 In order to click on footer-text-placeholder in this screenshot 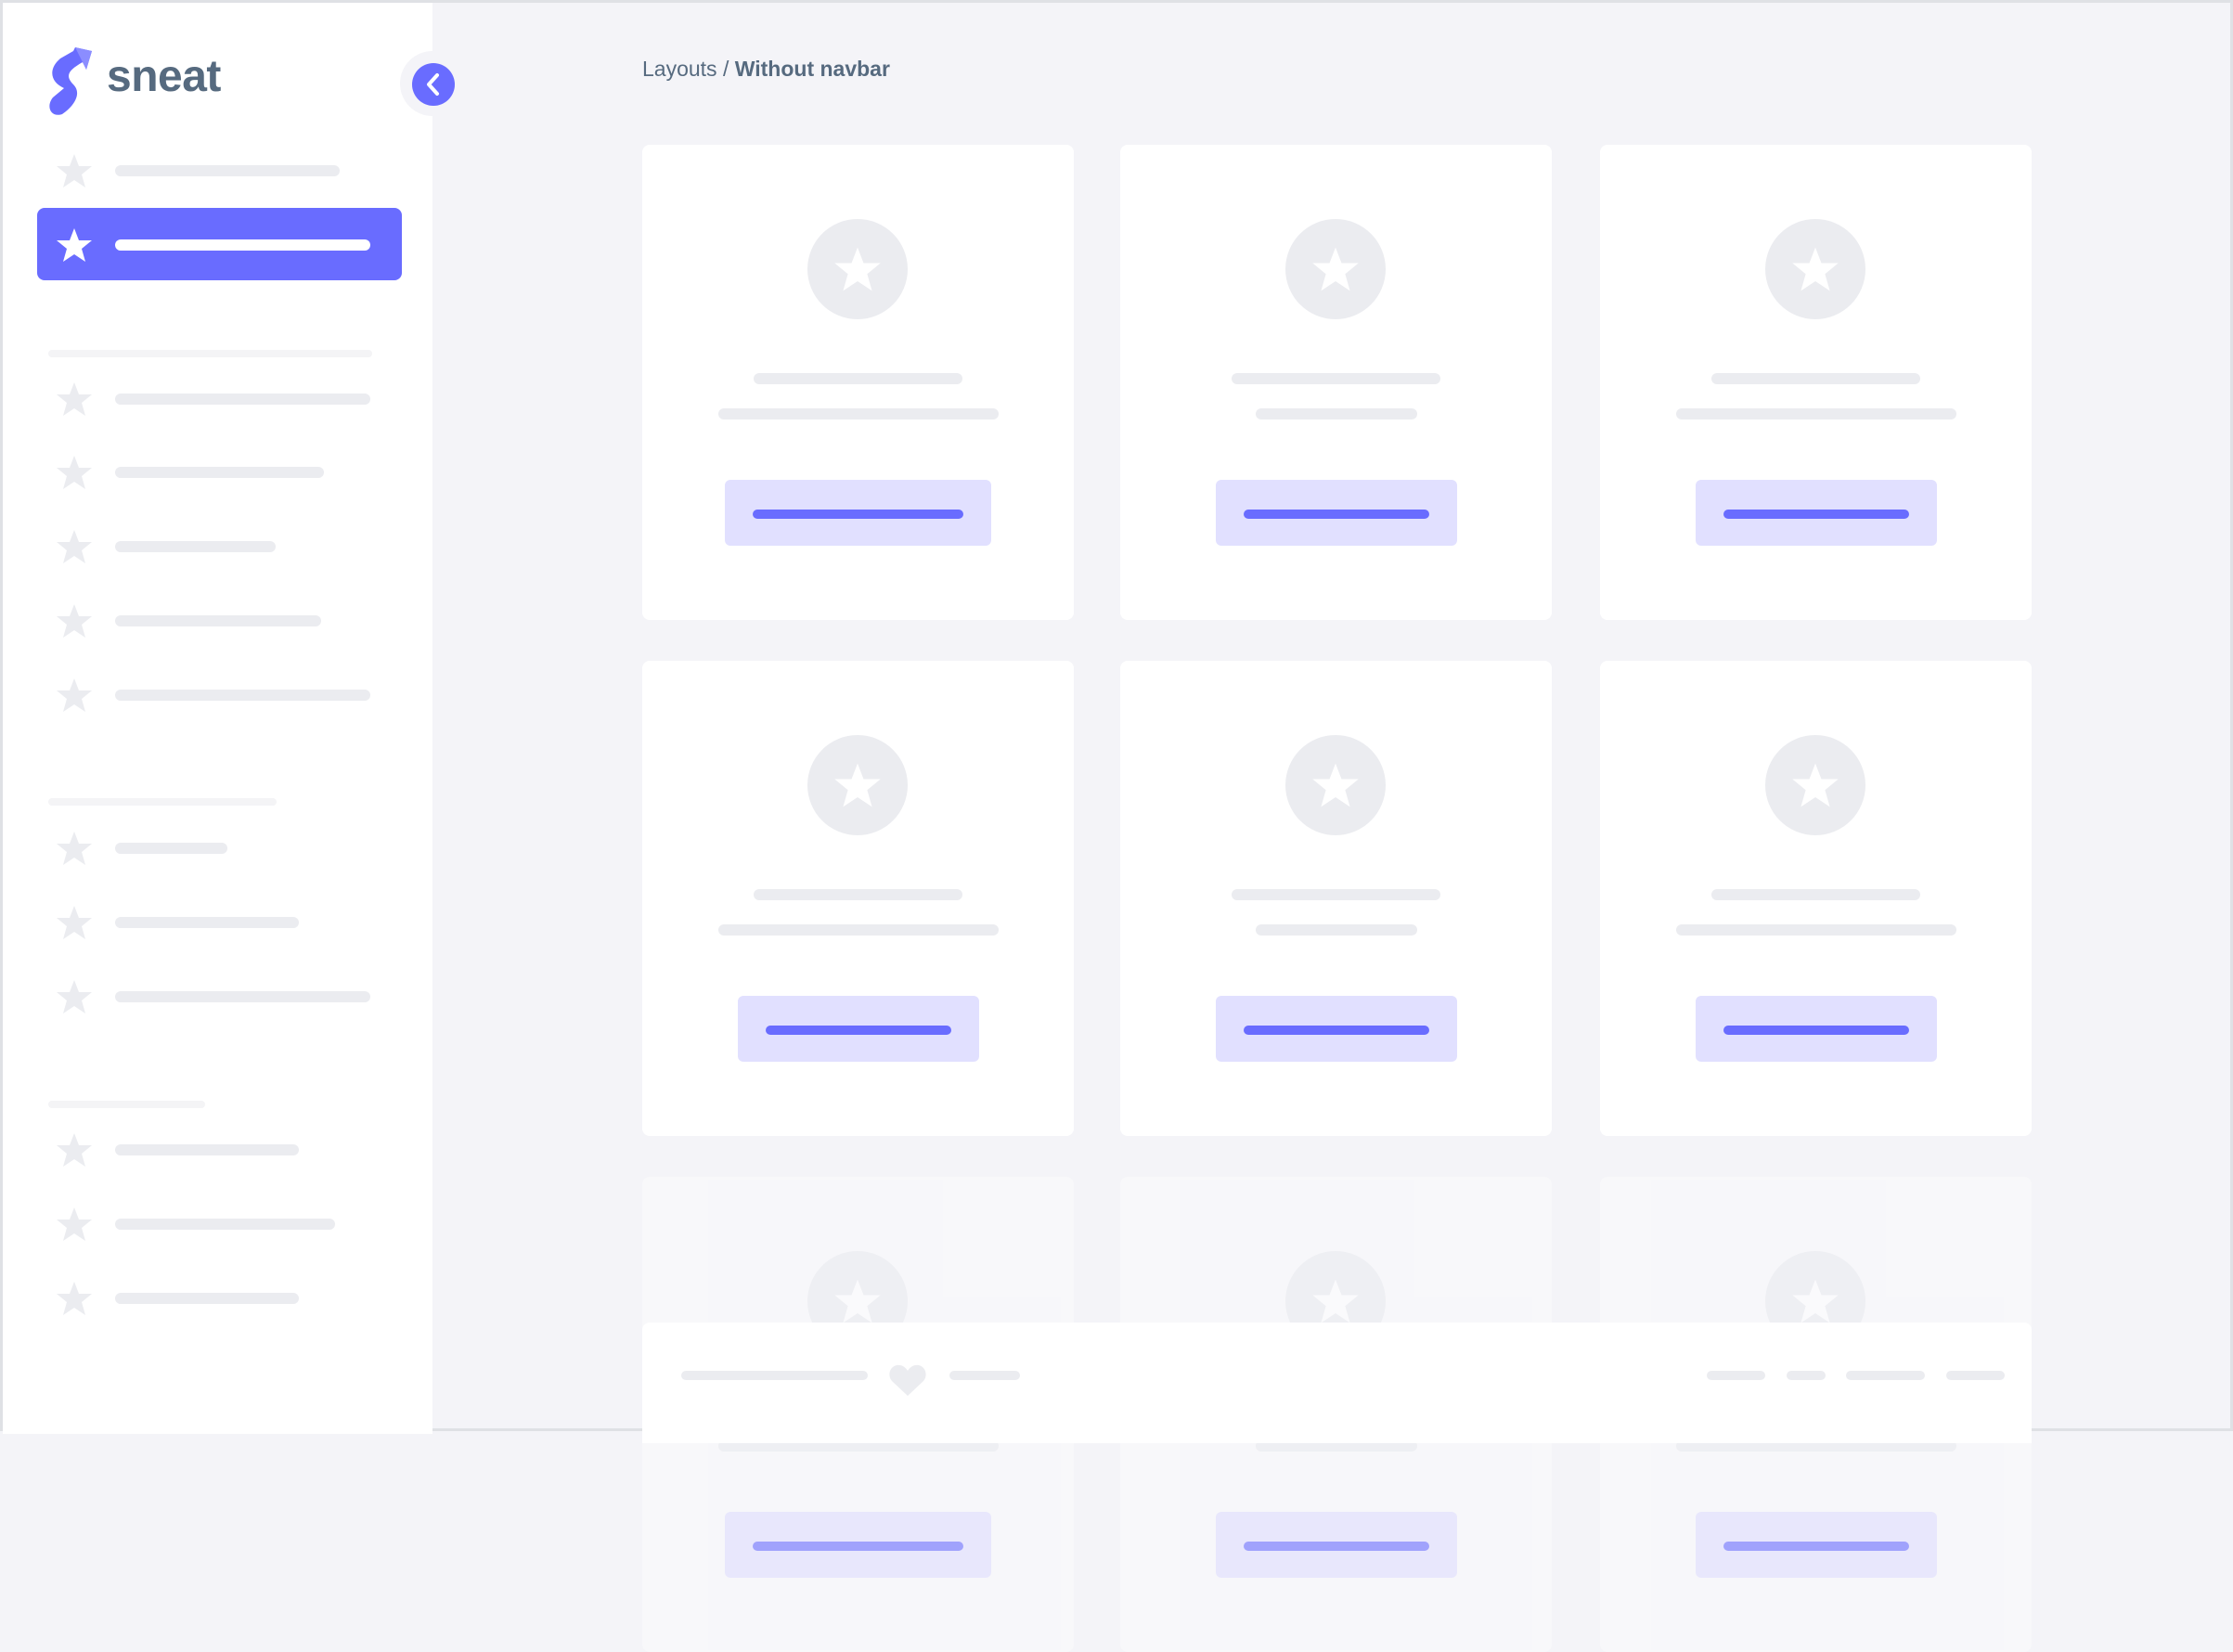, I will do `click(774, 1375)`.